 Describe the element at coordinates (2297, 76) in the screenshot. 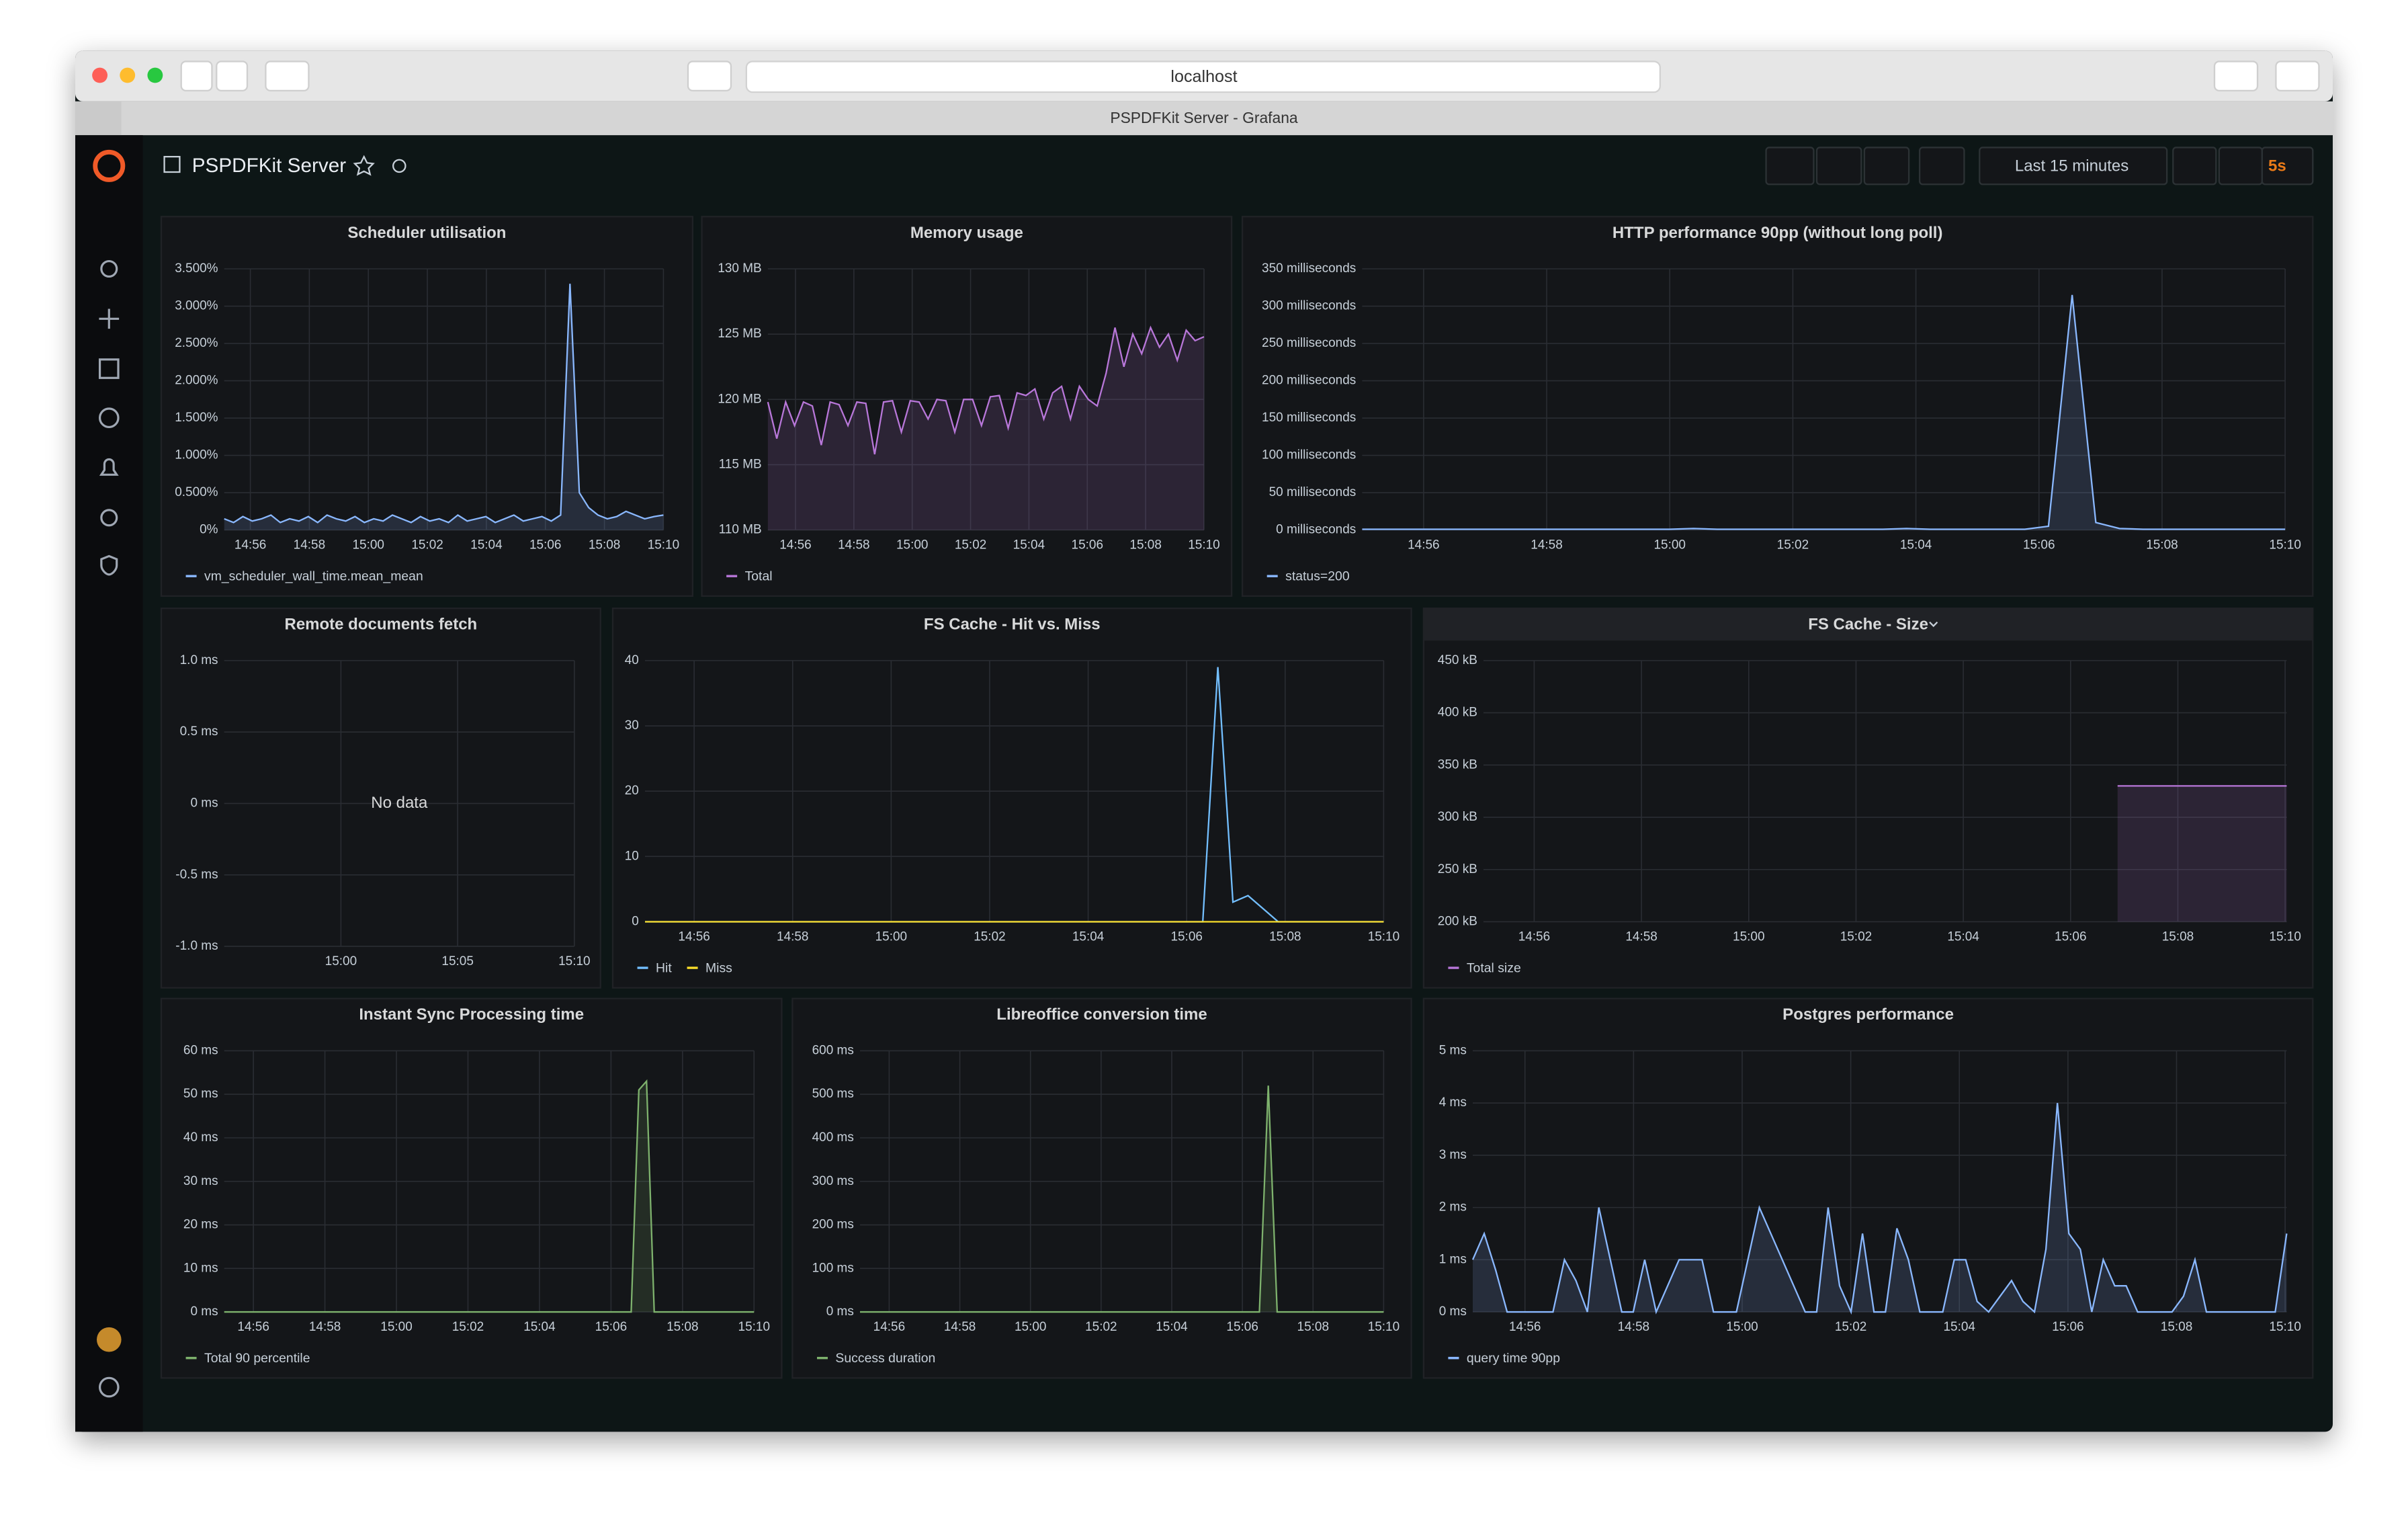

I see `tabs-button` at that location.